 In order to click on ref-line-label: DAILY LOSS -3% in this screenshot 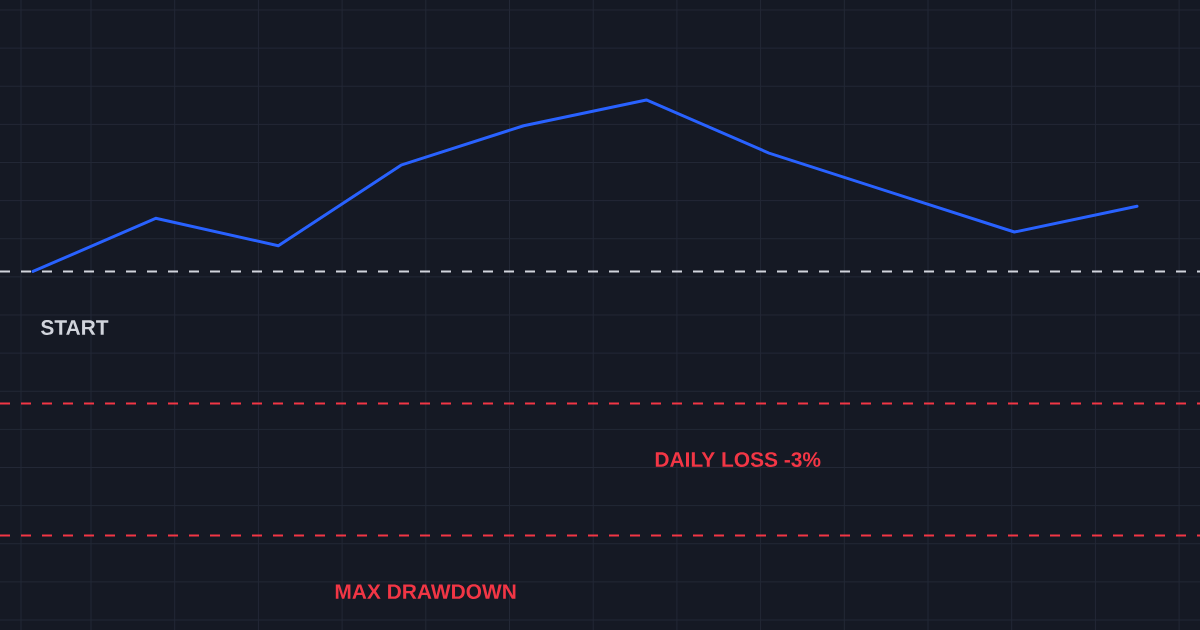, I will do `click(738, 459)`.